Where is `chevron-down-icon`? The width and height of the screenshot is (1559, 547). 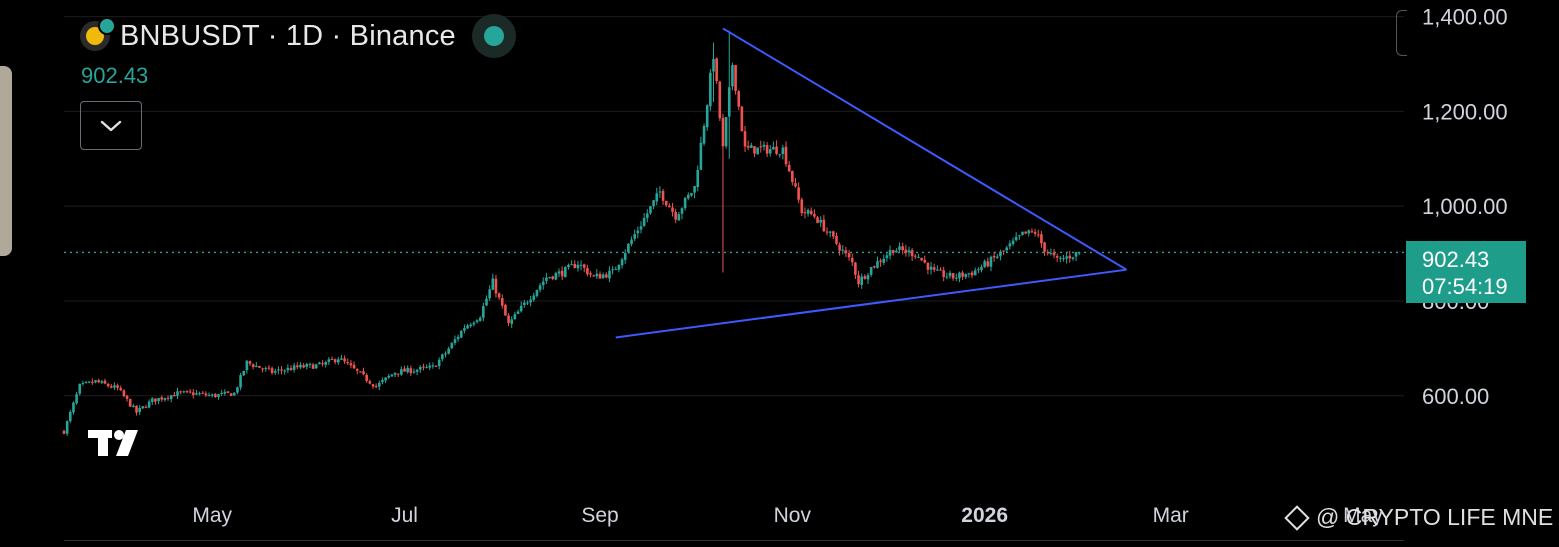
chevron-down-icon is located at coordinates (111, 125).